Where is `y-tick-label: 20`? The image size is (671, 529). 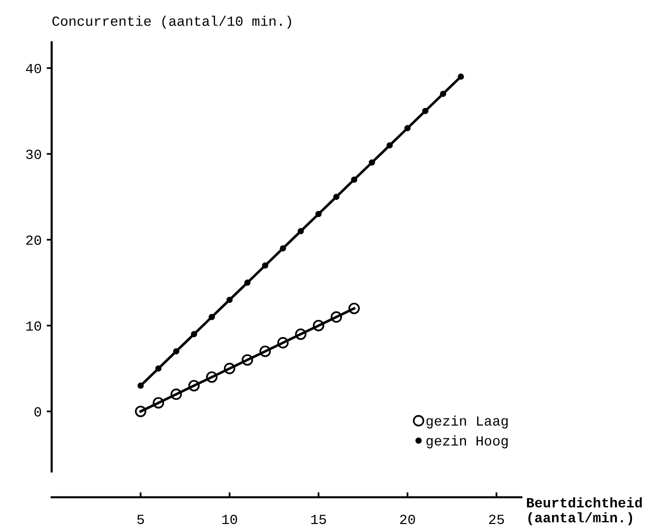 y-tick-label: 20 is located at coordinates (34, 240).